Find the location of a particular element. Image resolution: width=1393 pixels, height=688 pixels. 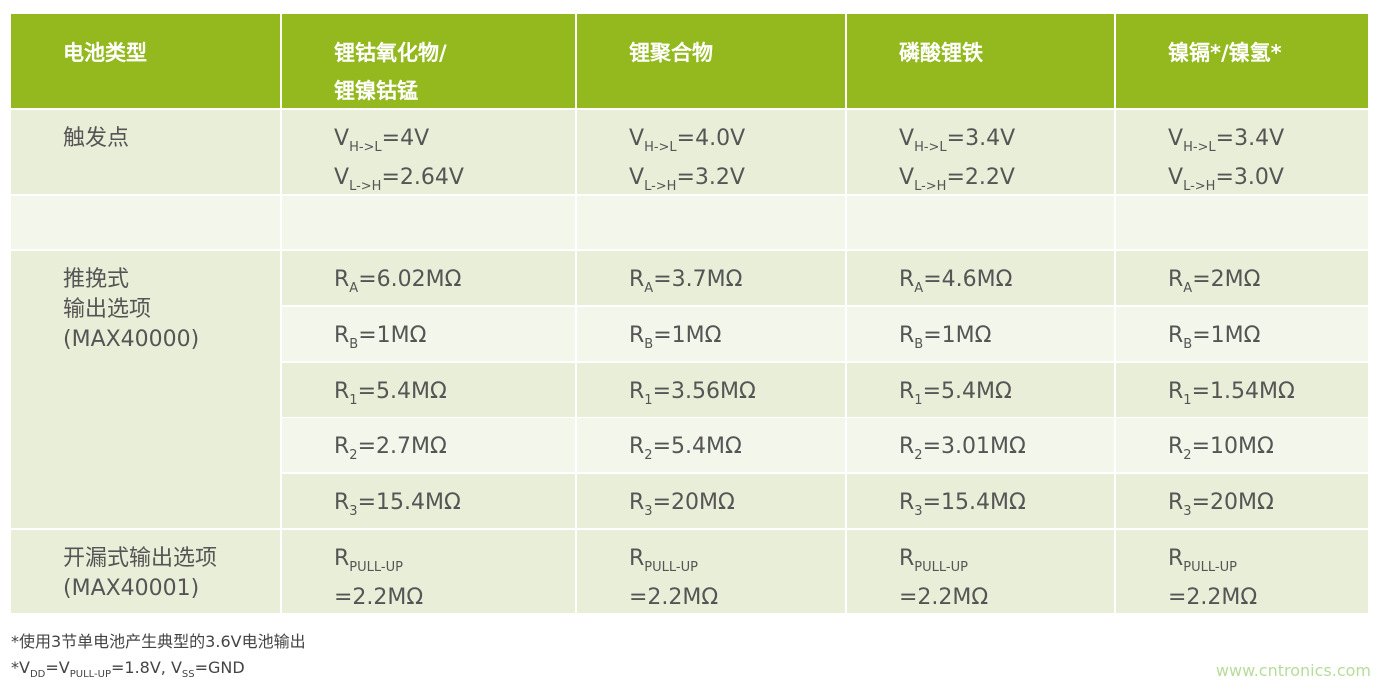

footnote-2: *VDD=VPULL-UP=1.8V, VSS=GND is located at coordinates (128, 669).